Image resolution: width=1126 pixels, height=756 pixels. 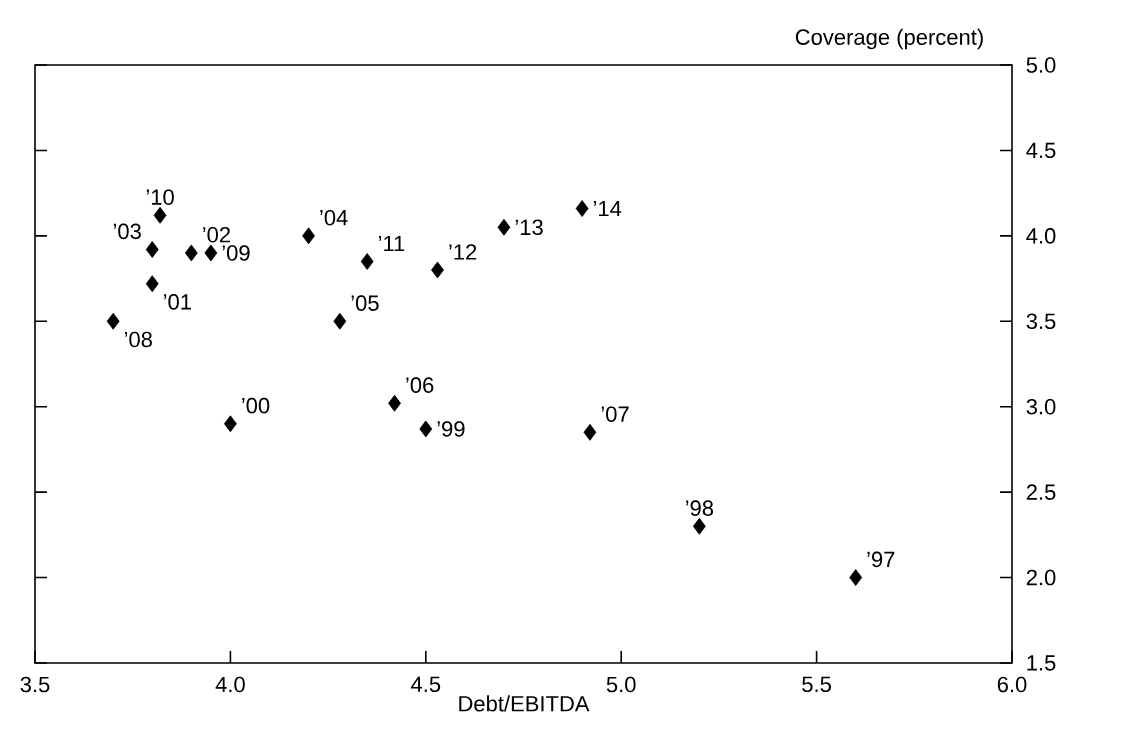 I want to click on annotation: ’14, so click(x=607, y=208).